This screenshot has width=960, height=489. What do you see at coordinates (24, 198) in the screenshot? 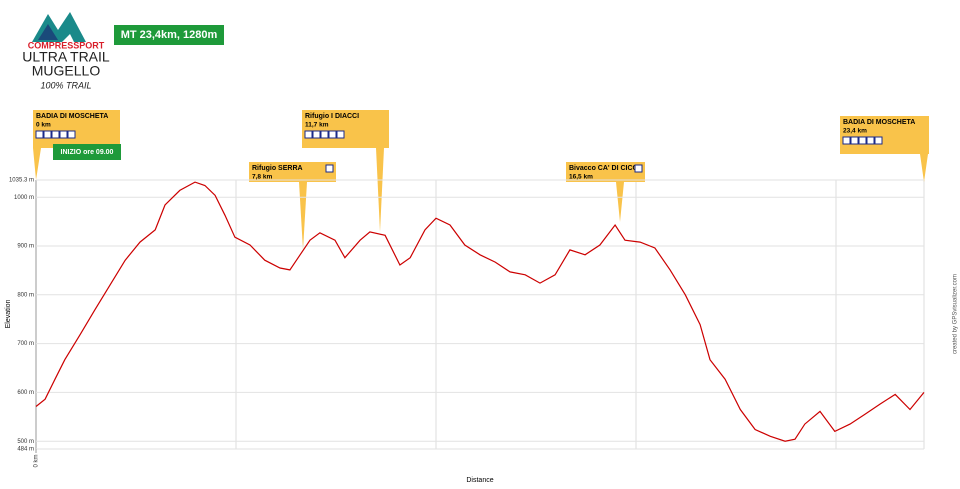
I see `y-tick-label: 1000 m` at bounding box center [24, 198].